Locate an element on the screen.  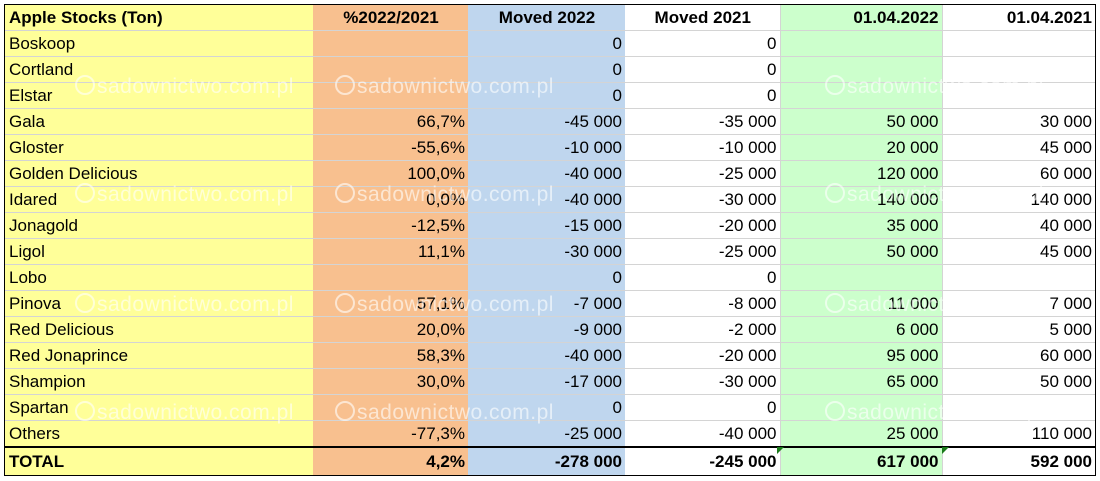
total-moved-2021: -245 000 is located at coordinates (703, 460).